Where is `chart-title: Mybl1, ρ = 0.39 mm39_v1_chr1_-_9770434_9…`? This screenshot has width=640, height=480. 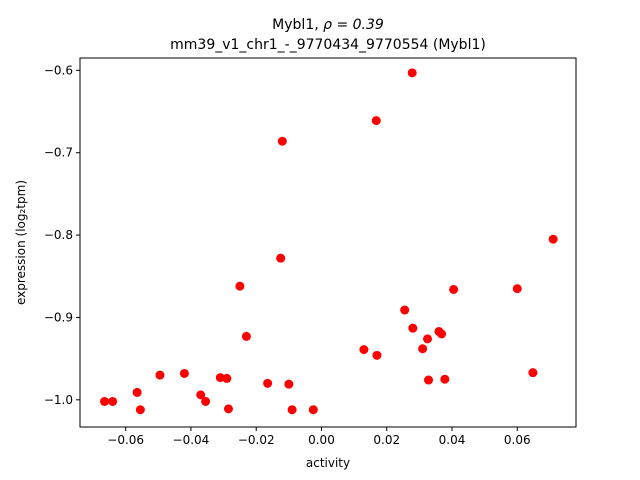 chart-title: Mybl1, ρ = 0.39 mm39_v1_chr1_-_9770434_9… is located at coordinates (328, 35).